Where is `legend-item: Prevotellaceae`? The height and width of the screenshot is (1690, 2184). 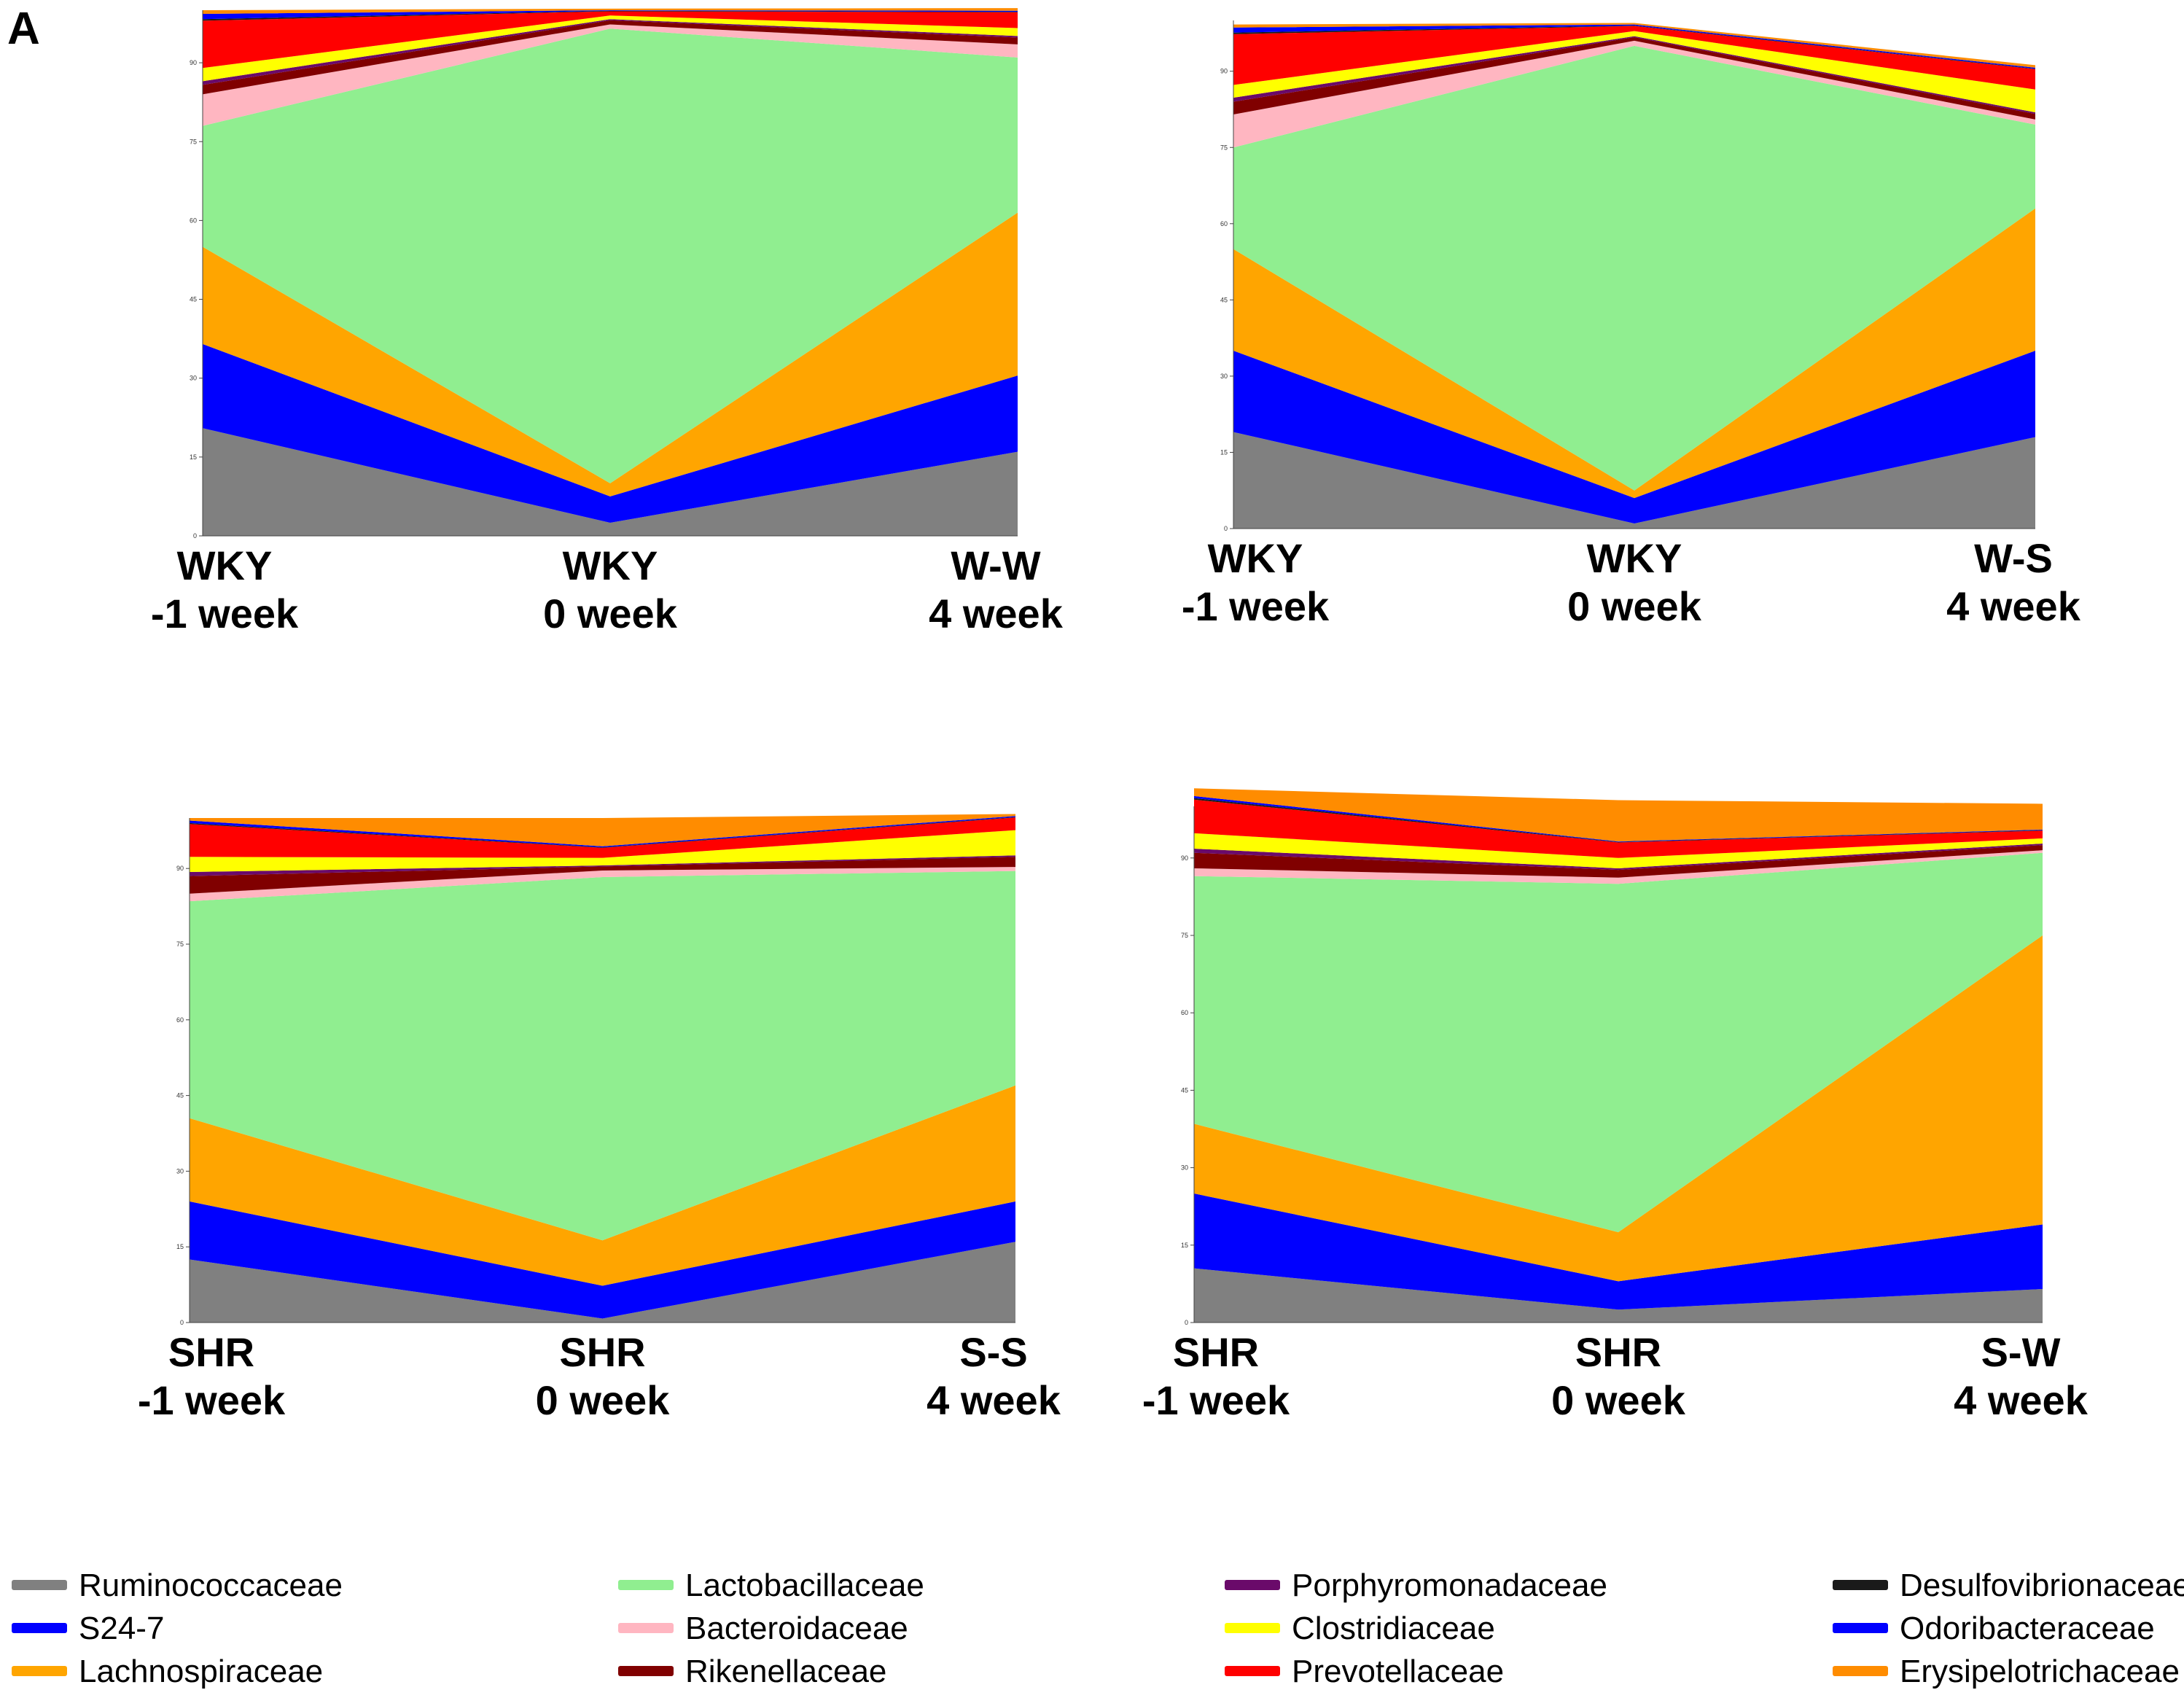 legend-item: Prevotellaceae is located at coordinates (1364, 1671).